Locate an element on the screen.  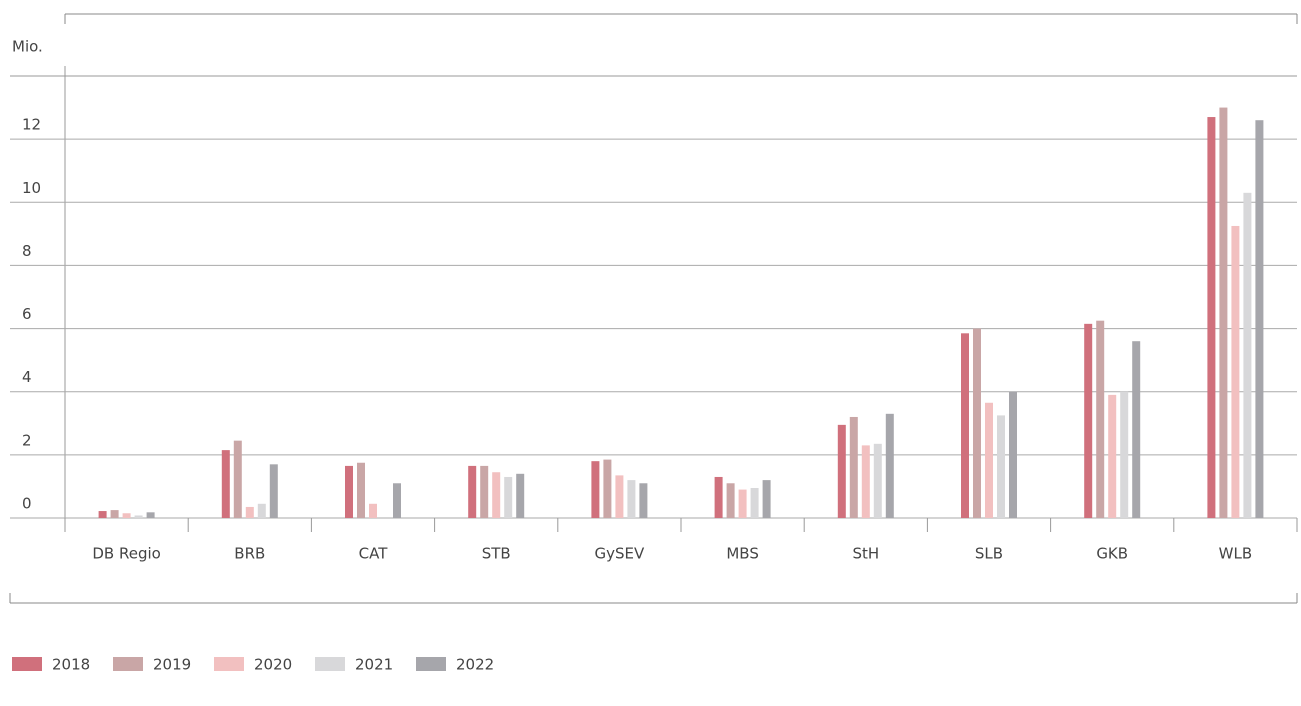
x-tick-label: WLB is located at coordinates (1235, 554).